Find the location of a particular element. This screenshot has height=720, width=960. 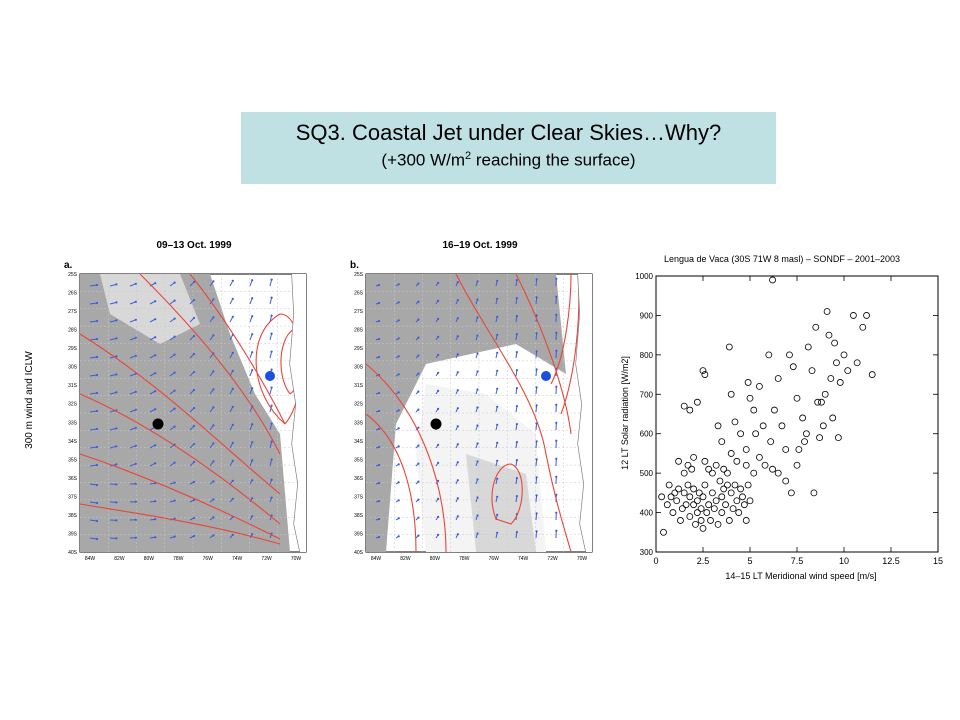

lat-tick-label: 25S is located at coordinates (359, 275).